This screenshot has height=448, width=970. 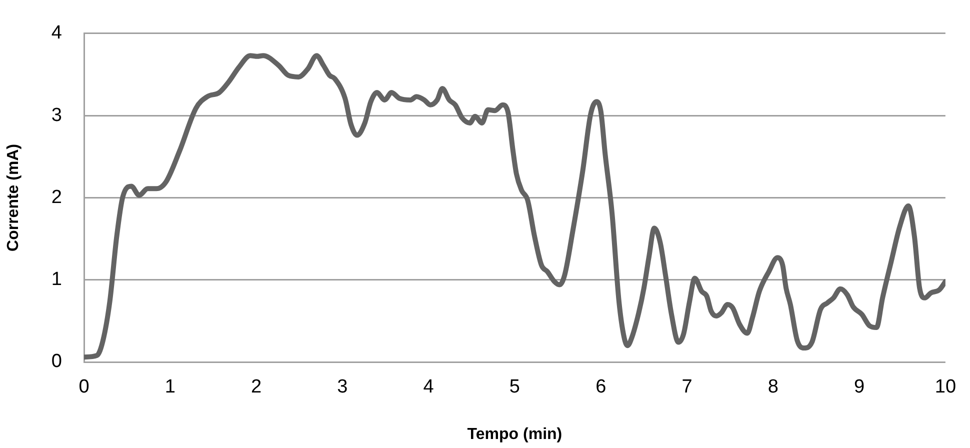 What do you see at coordinates (859, 387) in the screenshot?
I see `x-tick-label: 9` at bounding box center [859, 387].